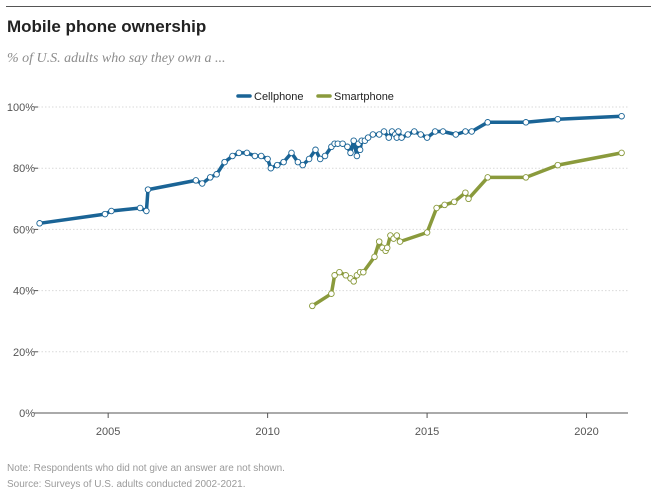 Image resolution: width=657 pixels, height=496 pixels. What do you see at coordinates (107, 26) in the screenshot?
I see `chart-title: Mobile phone ownership` at bounding box center [107, 26].